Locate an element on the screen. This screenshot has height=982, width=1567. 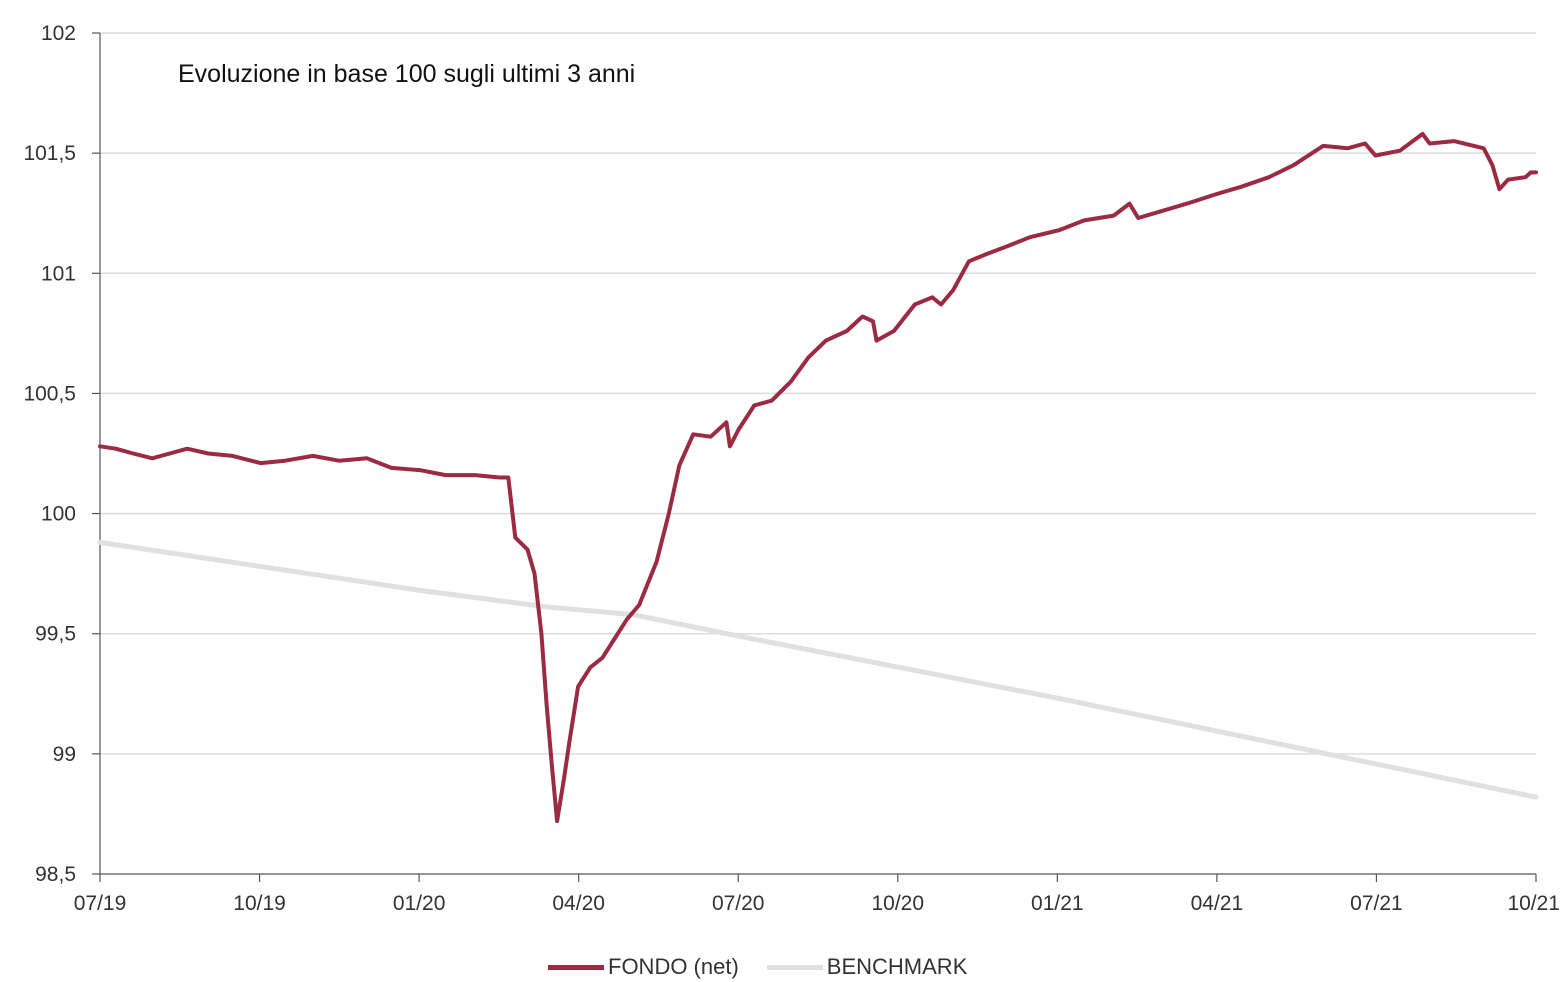
legend-item-fondo: FONDO (net) is located at coordinates (643, 967).